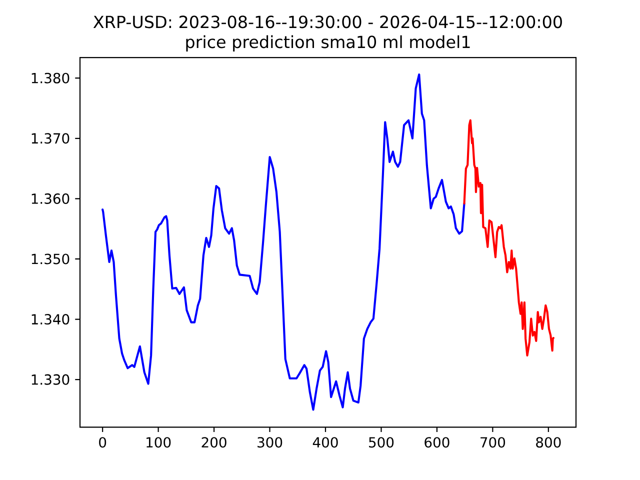 The image size is (640, 480). I want to click on x-tick-label: 200, so click(214, 442).